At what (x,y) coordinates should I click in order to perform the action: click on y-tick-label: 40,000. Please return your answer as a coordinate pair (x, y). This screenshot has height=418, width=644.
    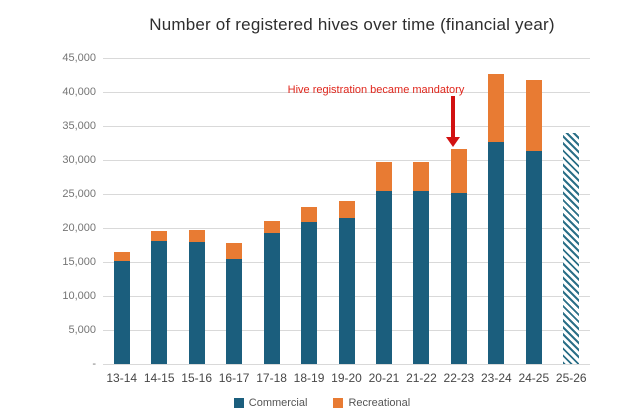
    Looking at the image, I should click on (79, 92).